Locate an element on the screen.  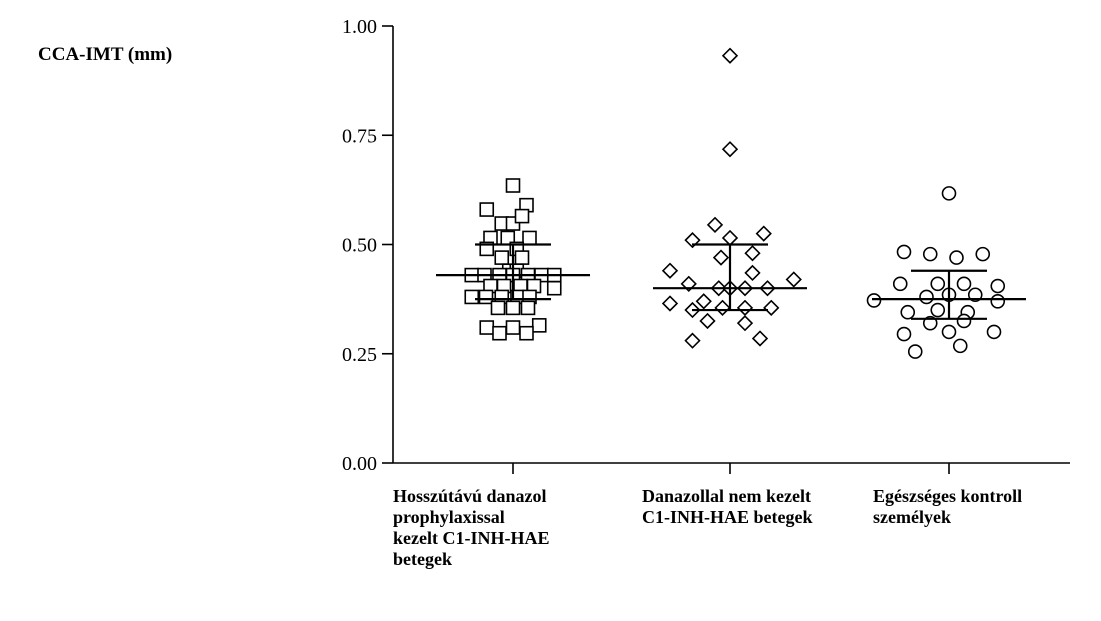
y-axis-label: CCA-IMT (mm) is located at coordinates (105, 54).